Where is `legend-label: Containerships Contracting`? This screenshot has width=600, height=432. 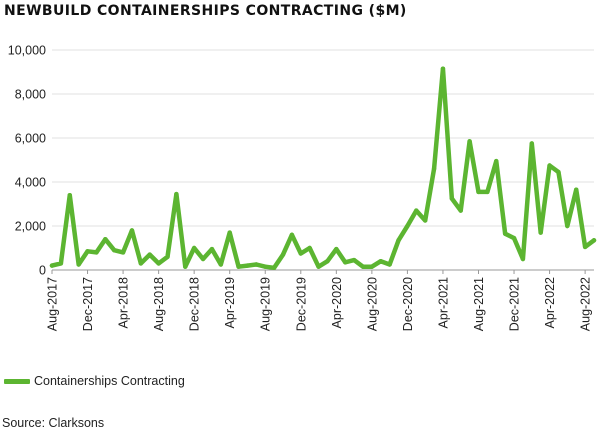 legend-label: Containerships Contracting is located at coordinates (109, 381).